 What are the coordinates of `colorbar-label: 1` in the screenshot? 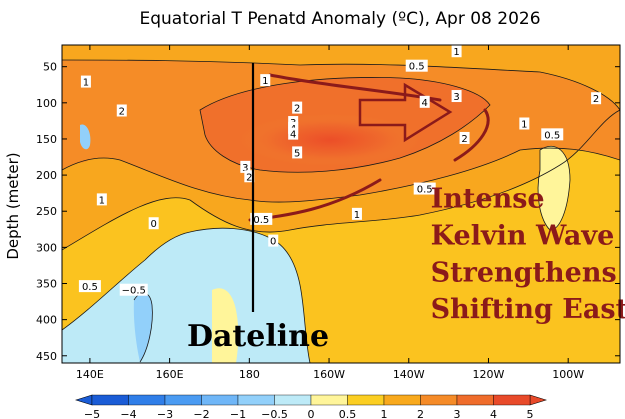 It's located at (384, 413).